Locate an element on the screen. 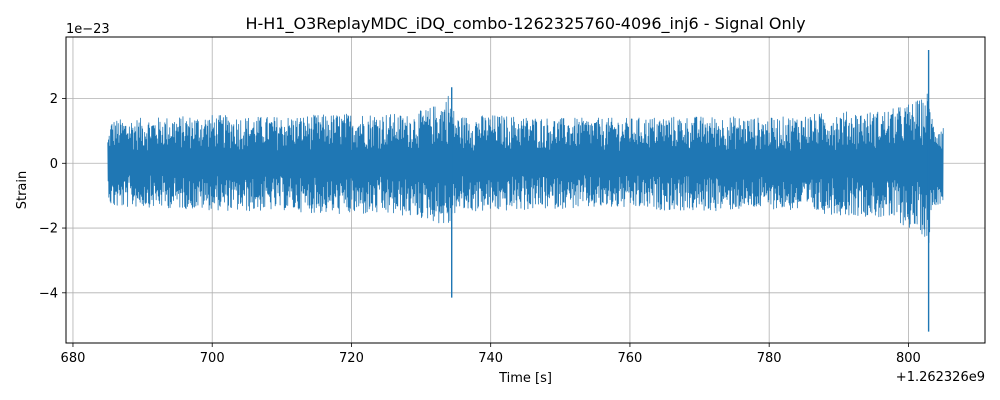  x-tick-label: 780 is located at coordinates (769, 358).